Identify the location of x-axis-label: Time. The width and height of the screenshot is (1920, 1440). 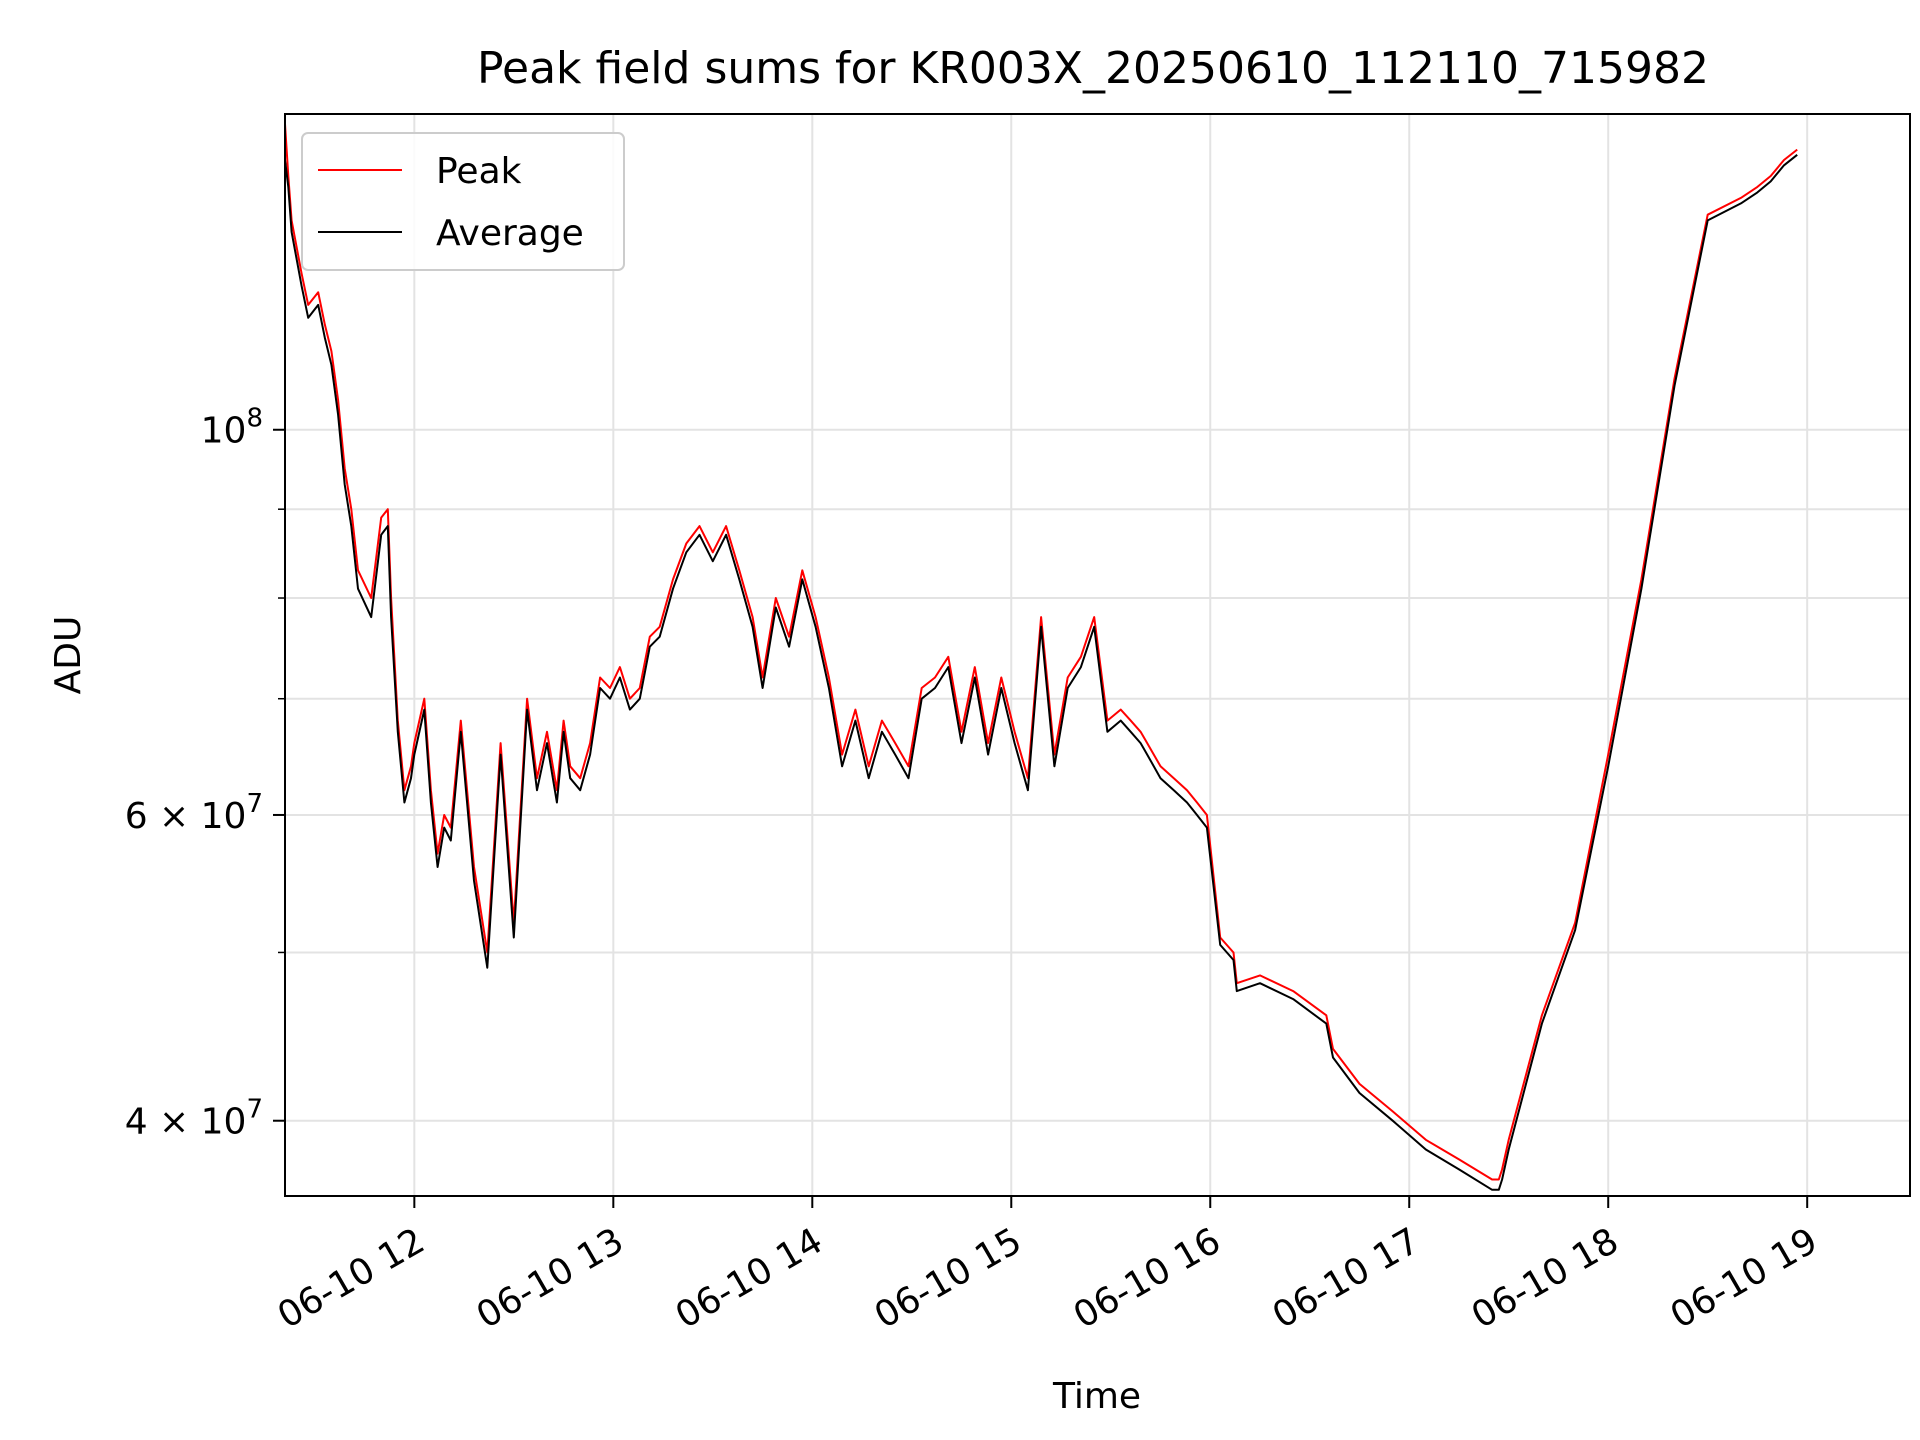
(1096, 1396).